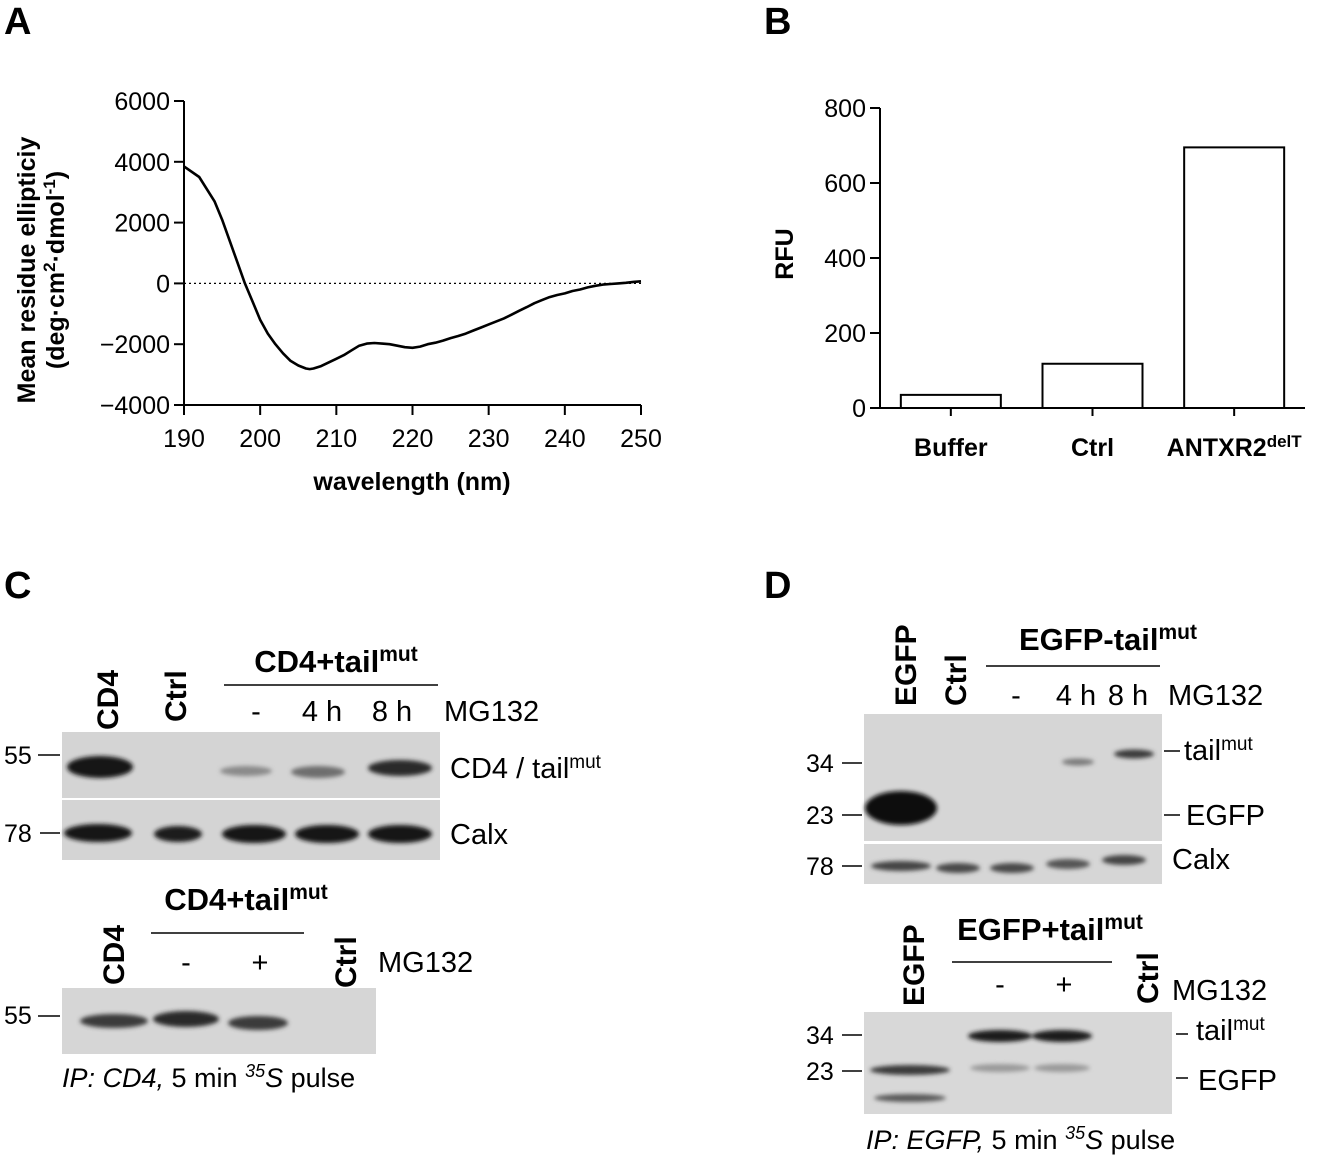  Describe the element at coordinates (17, 22) in the screenshot. I see `panel-a-letter: A` at that location.